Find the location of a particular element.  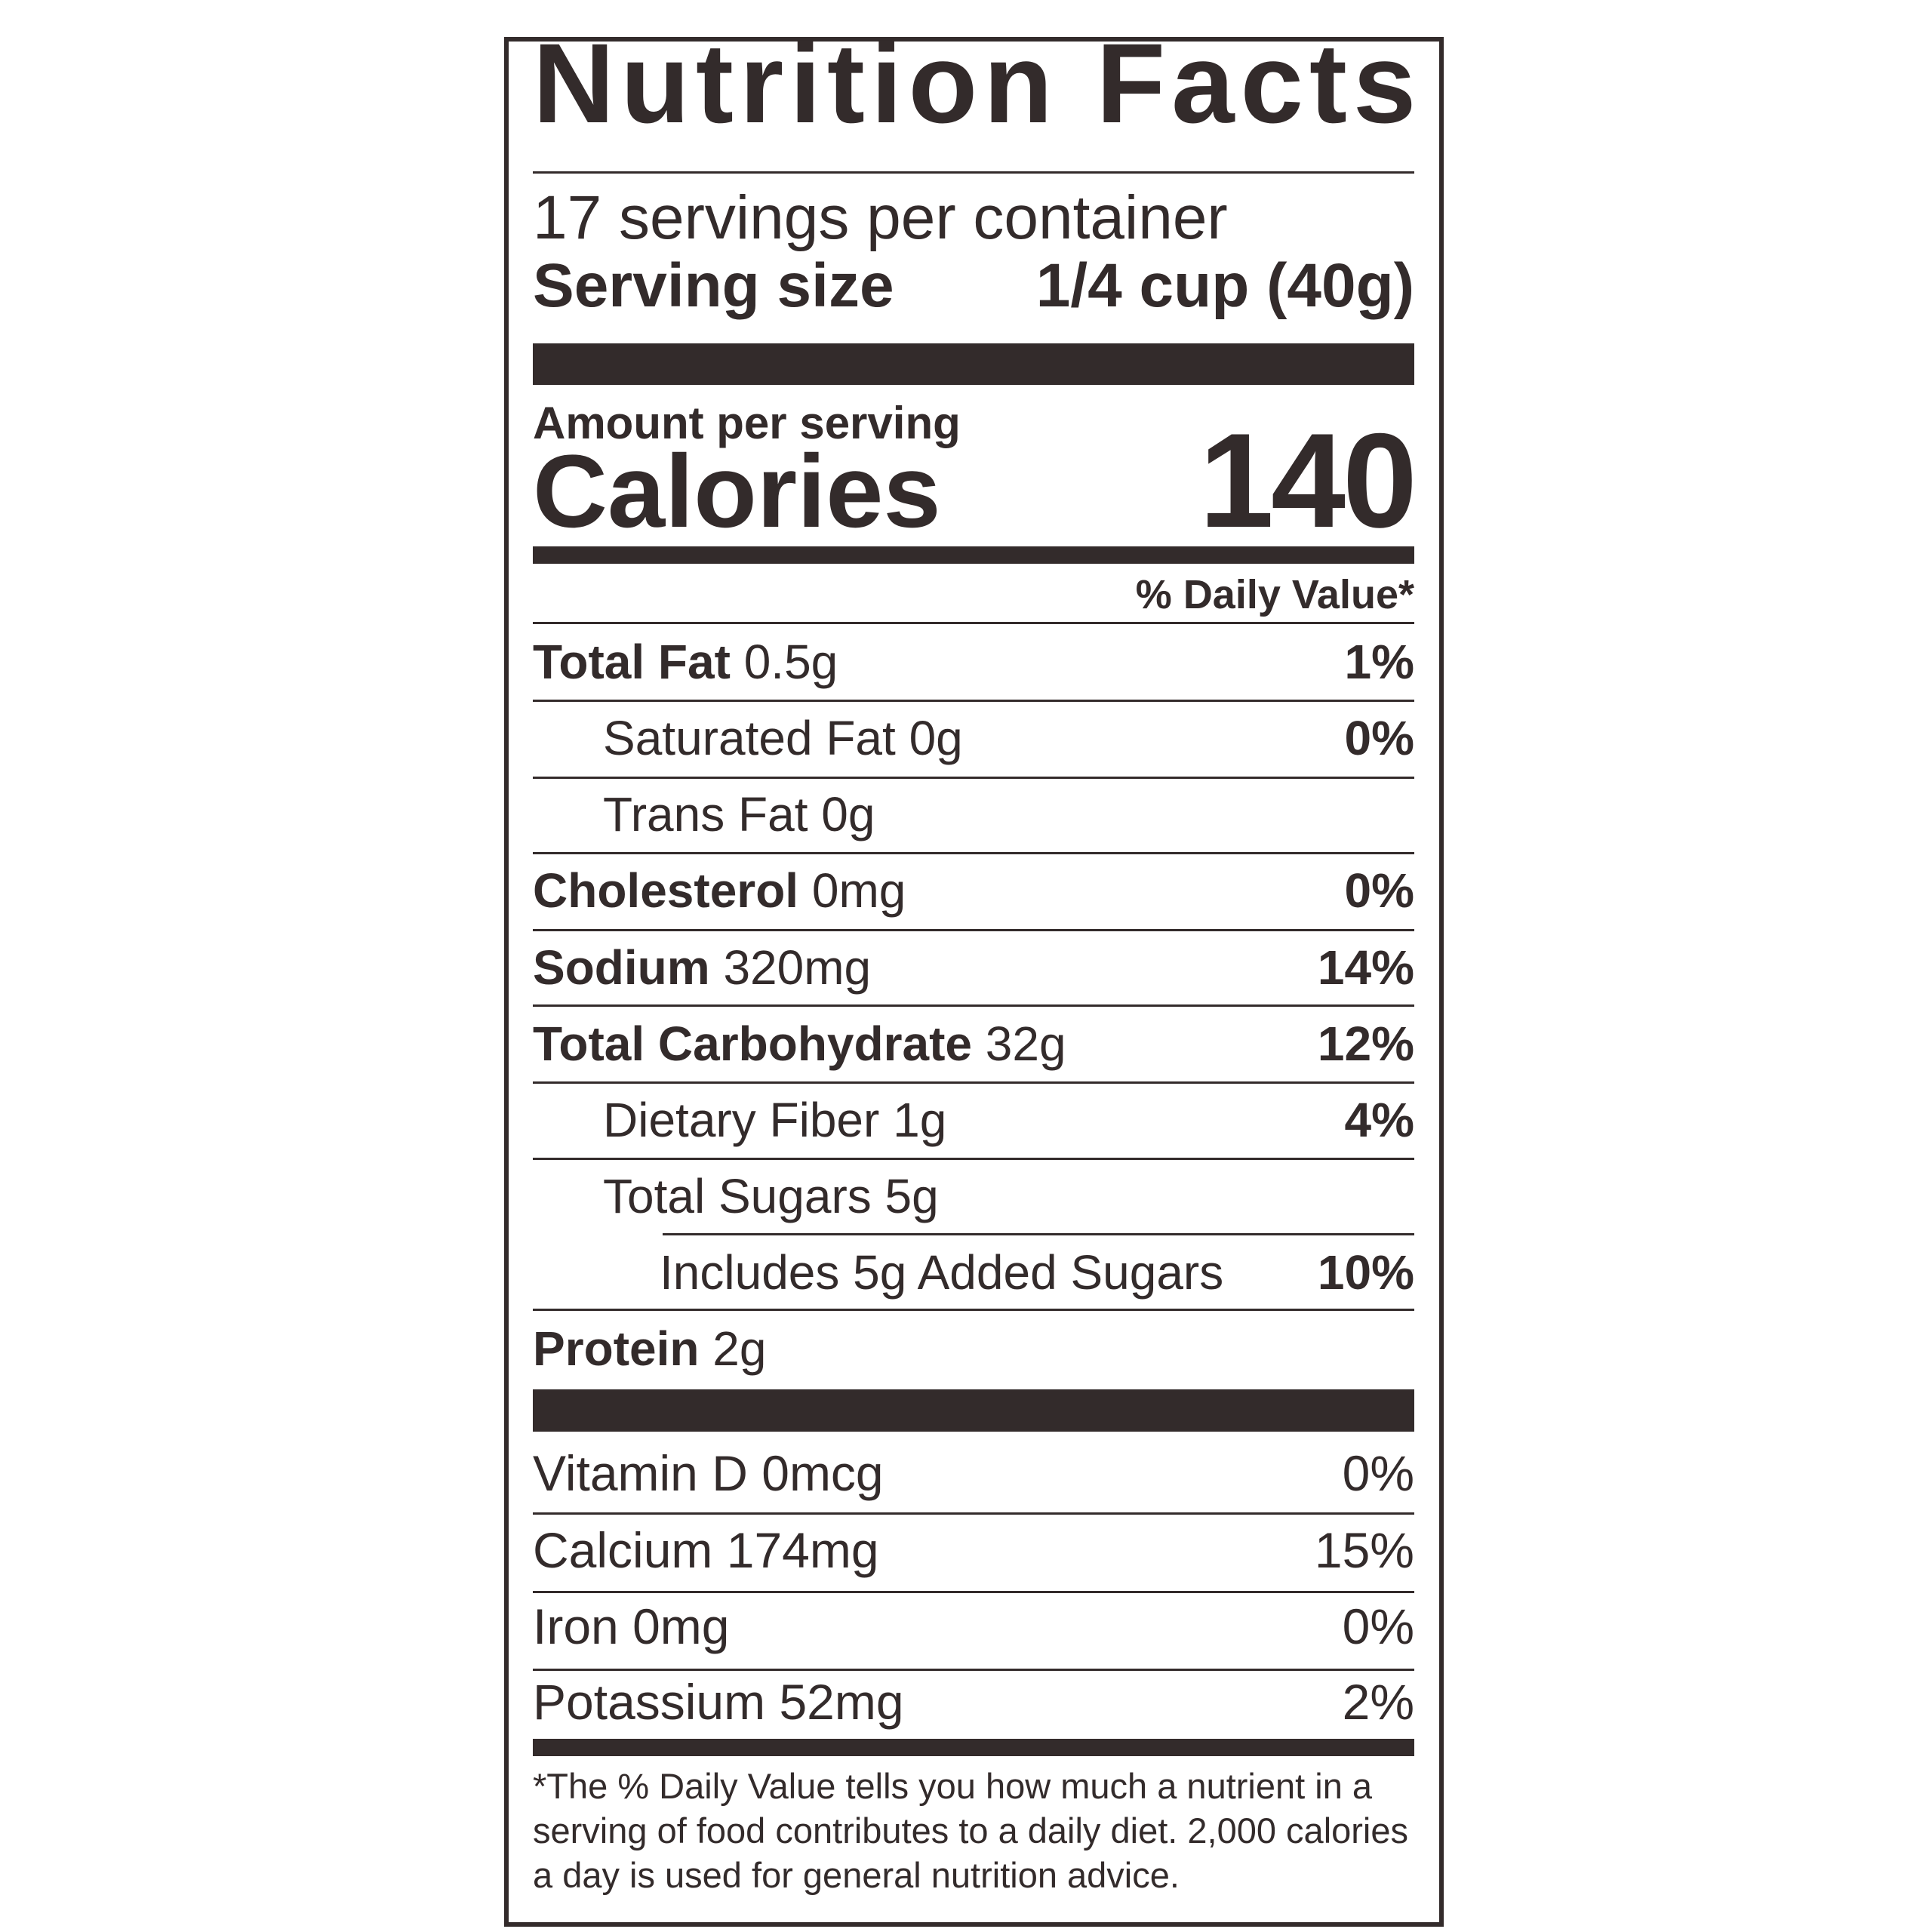

vitamin-name-amount: Potassium 52mg is located at coordinates (718, 1702).